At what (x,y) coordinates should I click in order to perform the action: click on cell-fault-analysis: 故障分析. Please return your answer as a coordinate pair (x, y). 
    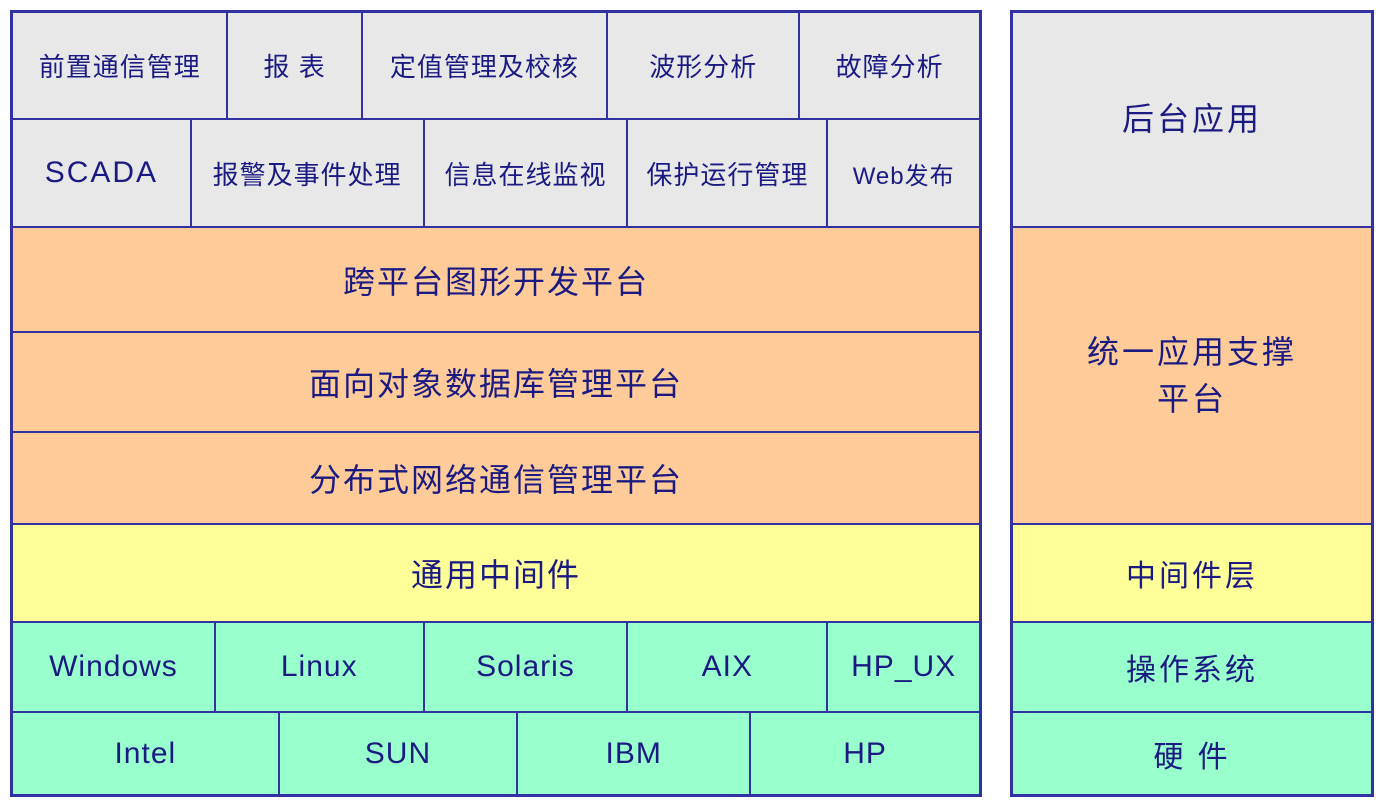
    Looking at the image, I should click on (888, 65).